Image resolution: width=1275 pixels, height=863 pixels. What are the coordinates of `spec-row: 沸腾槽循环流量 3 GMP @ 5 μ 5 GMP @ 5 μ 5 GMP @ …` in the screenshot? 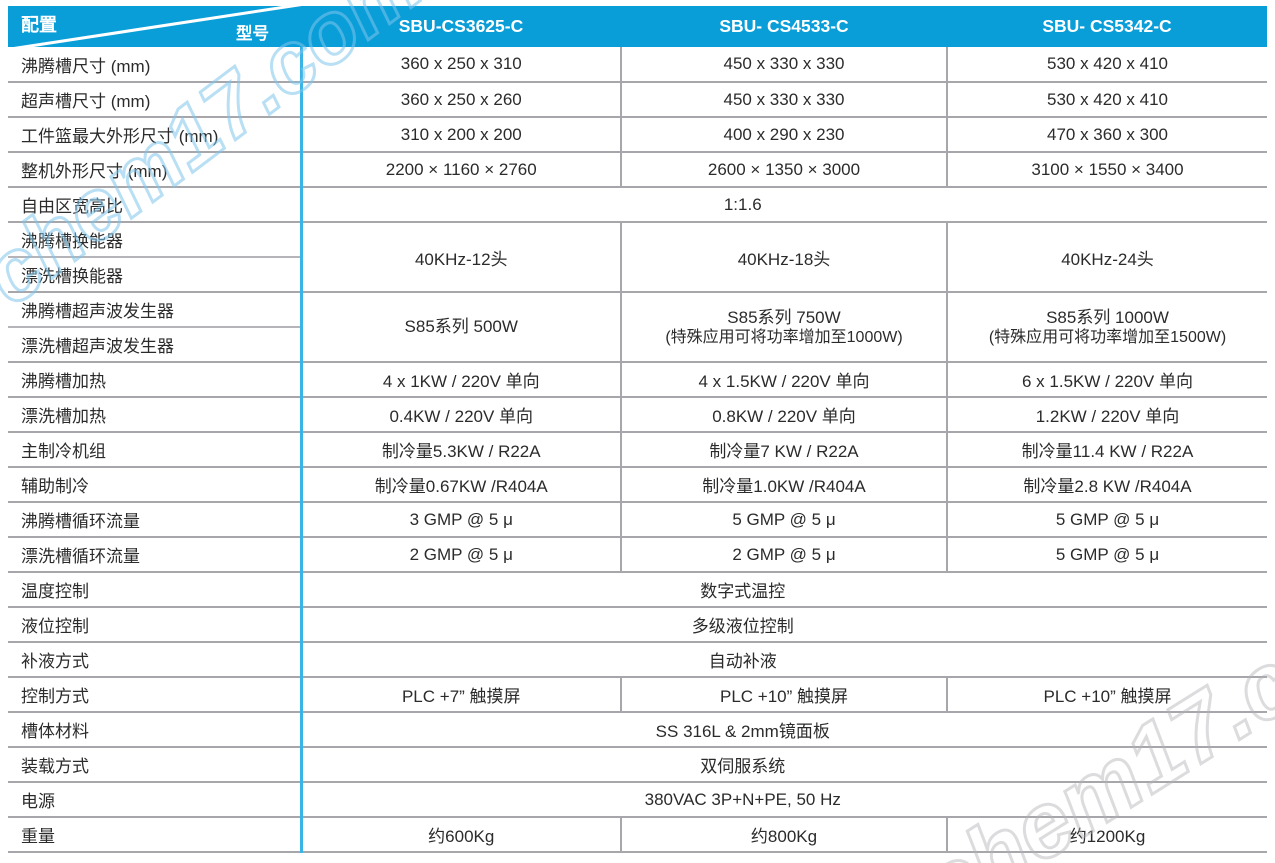 It's located at (637, 519).